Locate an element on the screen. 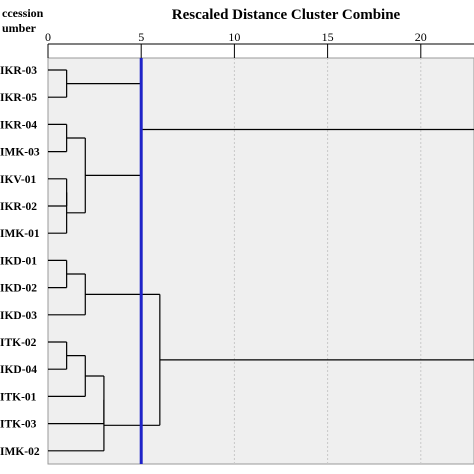 The image size is (474, 474). header-label-line-1: ccession is located at coordinates (23, 13).